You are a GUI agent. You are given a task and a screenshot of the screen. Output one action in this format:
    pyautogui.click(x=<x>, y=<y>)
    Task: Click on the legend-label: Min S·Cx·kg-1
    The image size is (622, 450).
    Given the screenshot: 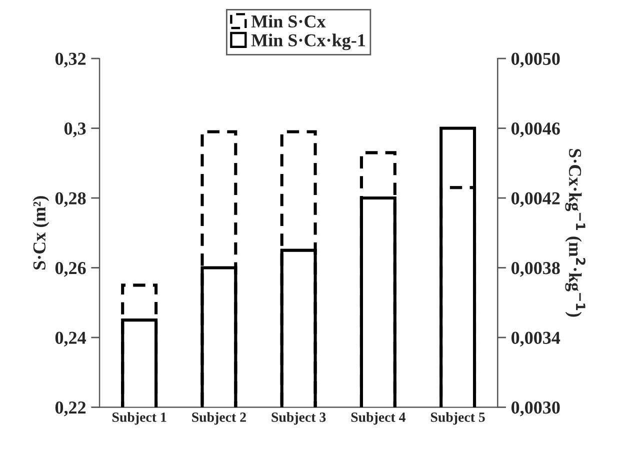 What is the action you would take?
    pyautogui.click(x=308, y=42)
    